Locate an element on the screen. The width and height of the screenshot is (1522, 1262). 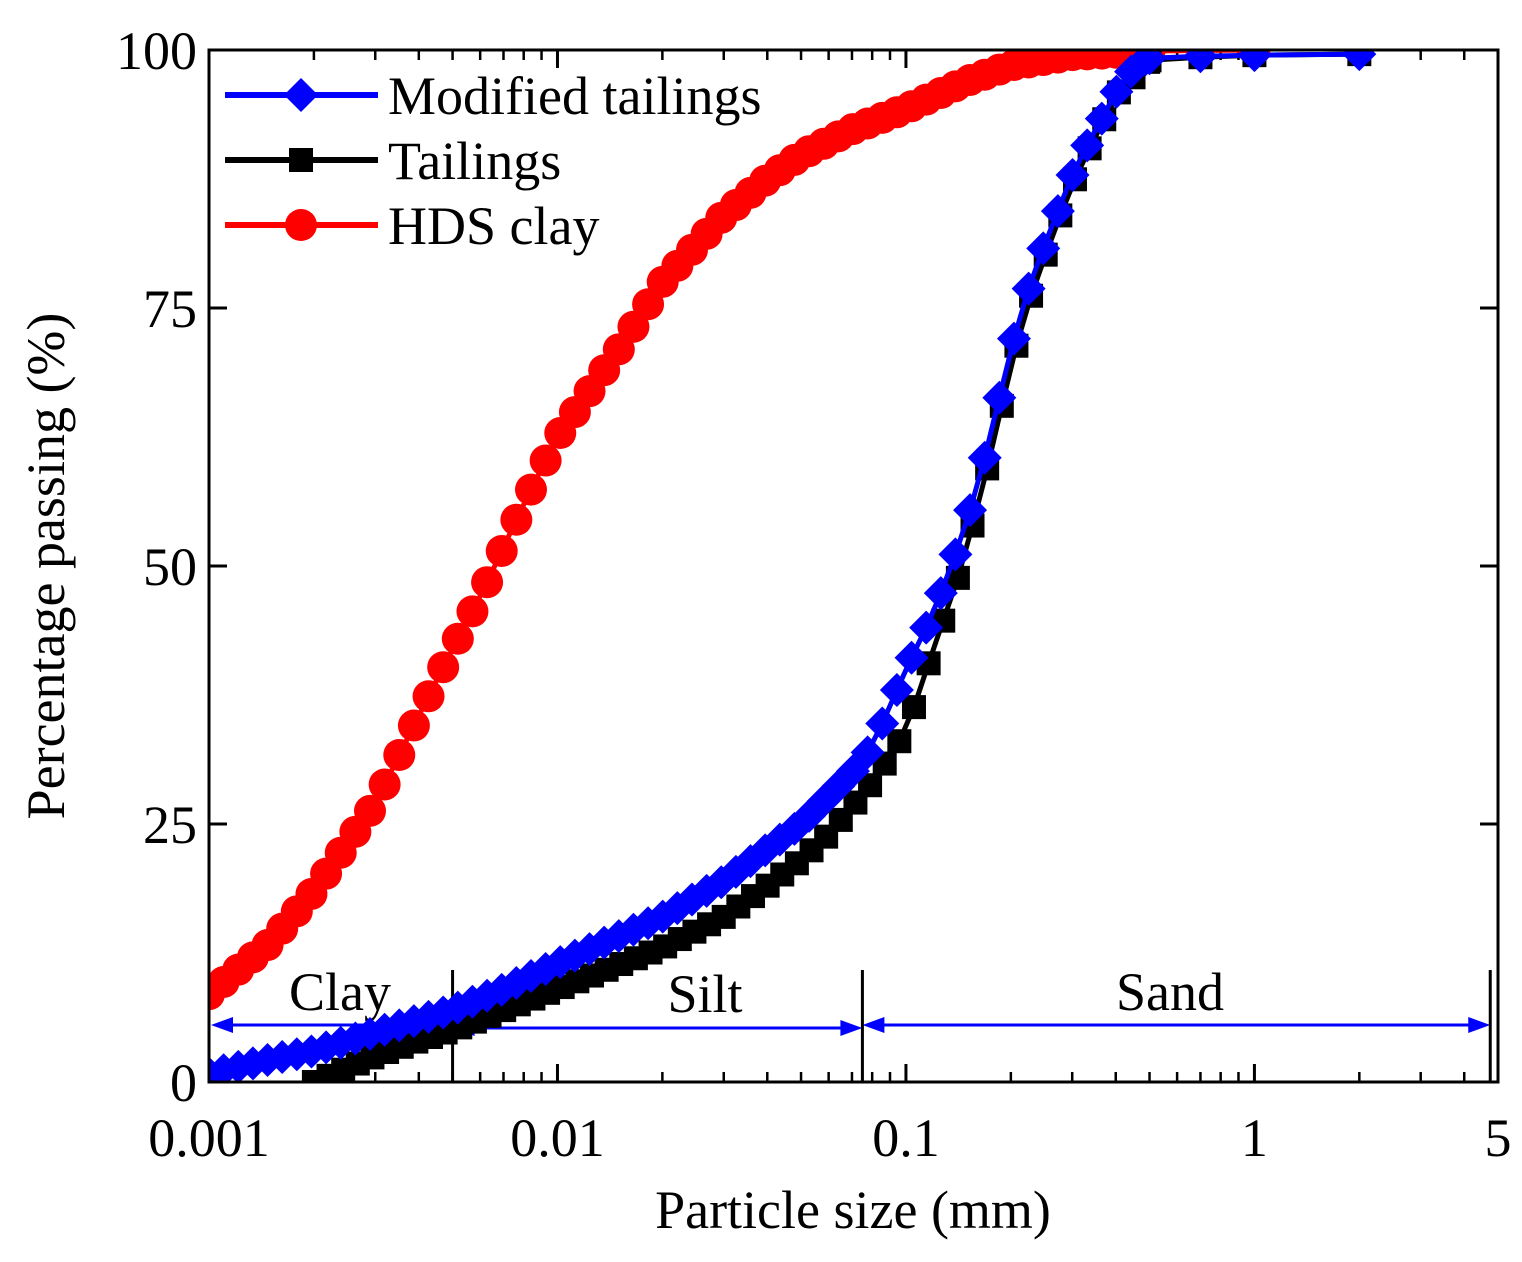
y-tick-label: 75 is located at coordinates (170, 309).